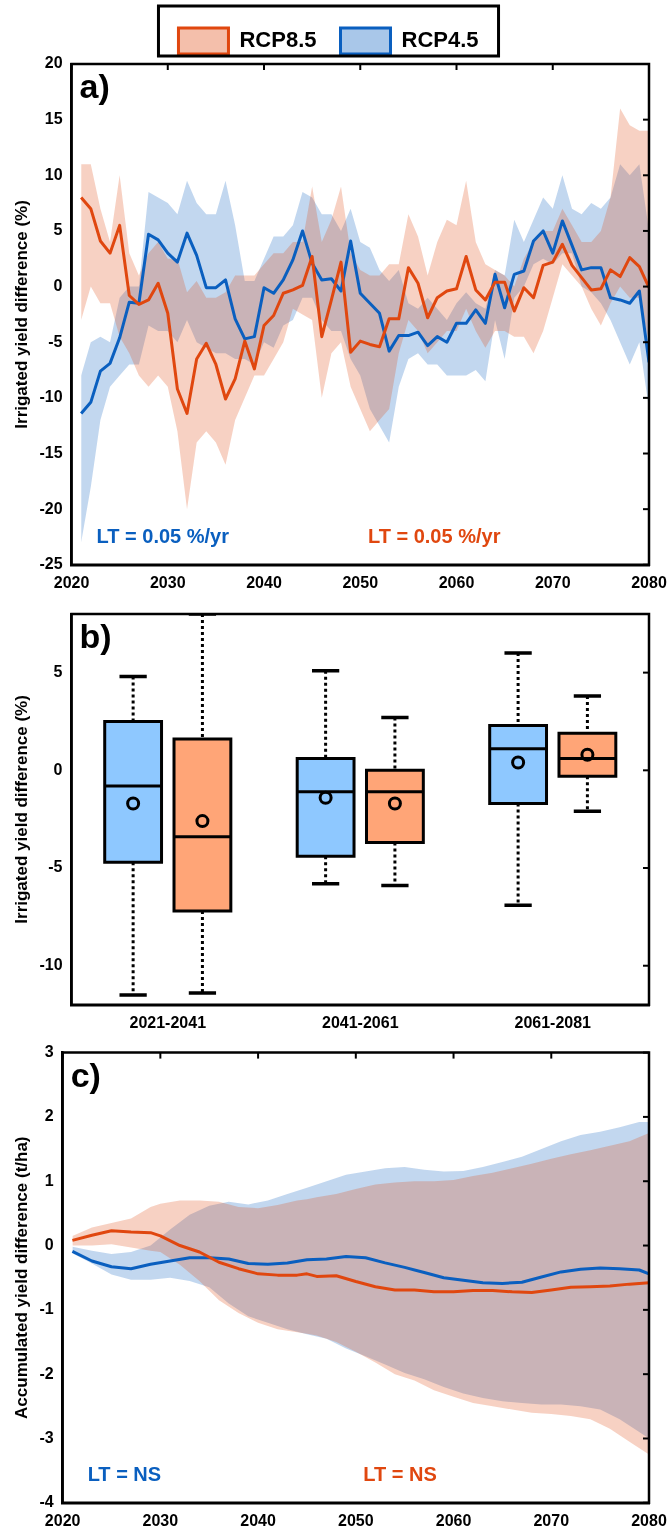 The height and width of the screenshot is (1538, 671). I want to click on x-tick-label: 2021-2041, so click(168, 1022).